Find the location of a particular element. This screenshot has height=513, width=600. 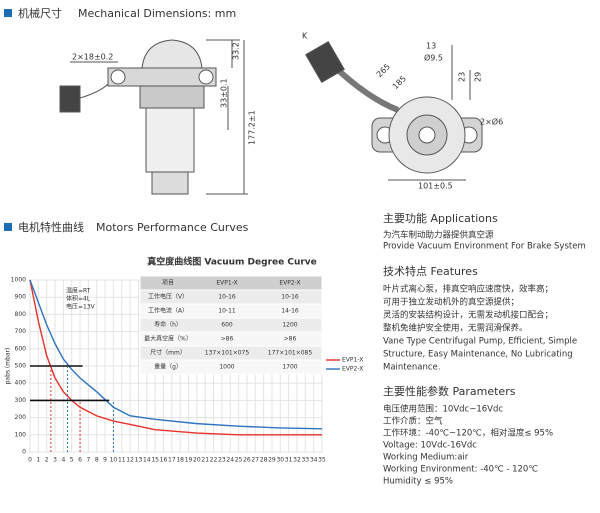

x-tick-label: 25 is located at coordinates (239, 460).